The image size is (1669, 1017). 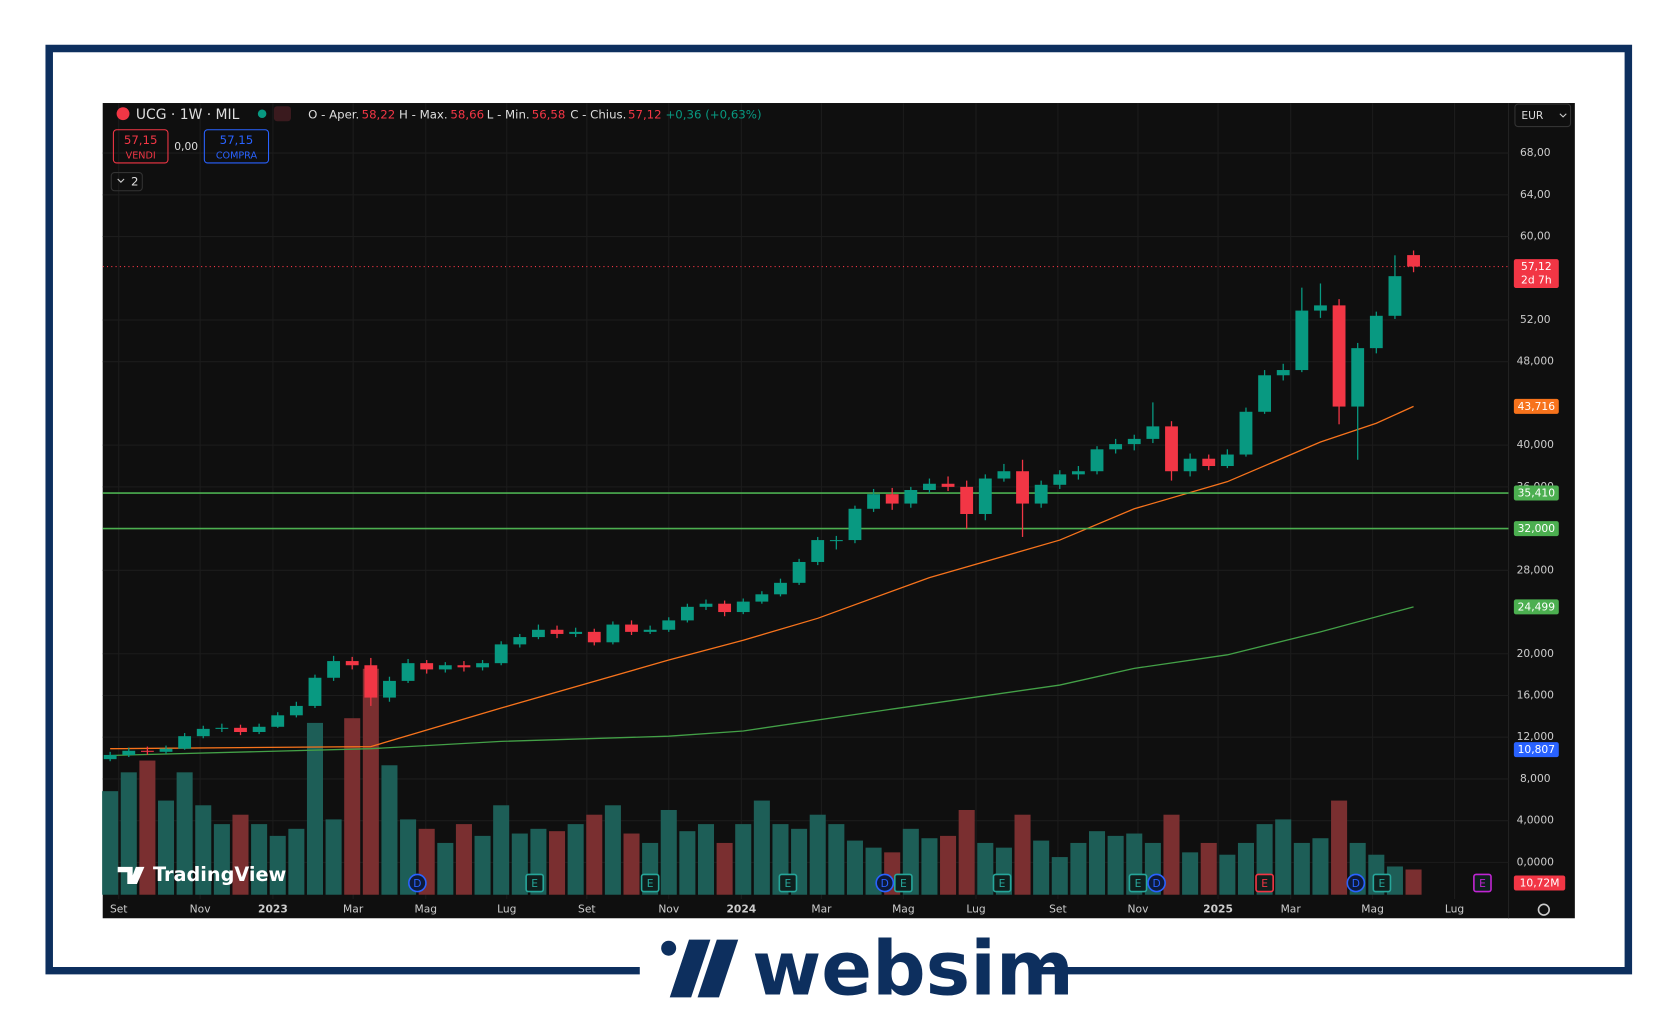 What do you see at coordinates (1535, 194) in the screenshot?
I see `y-tick-label: 64,00` at bounding box center [1535, 194].